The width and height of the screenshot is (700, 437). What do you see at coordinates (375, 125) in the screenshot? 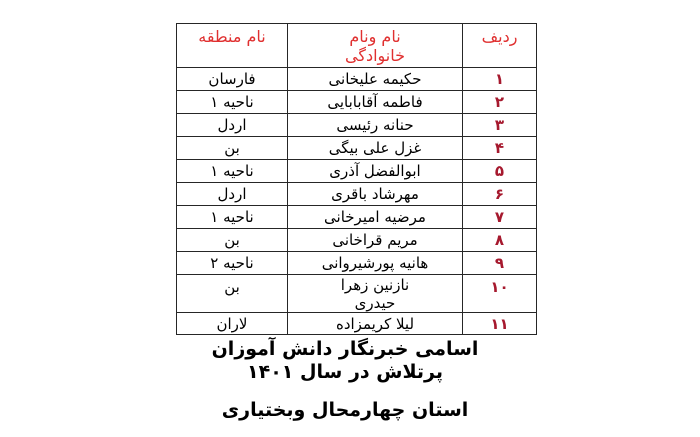
I see `name-cell: حنانه رئیسی` at bounding box center [375, 125].